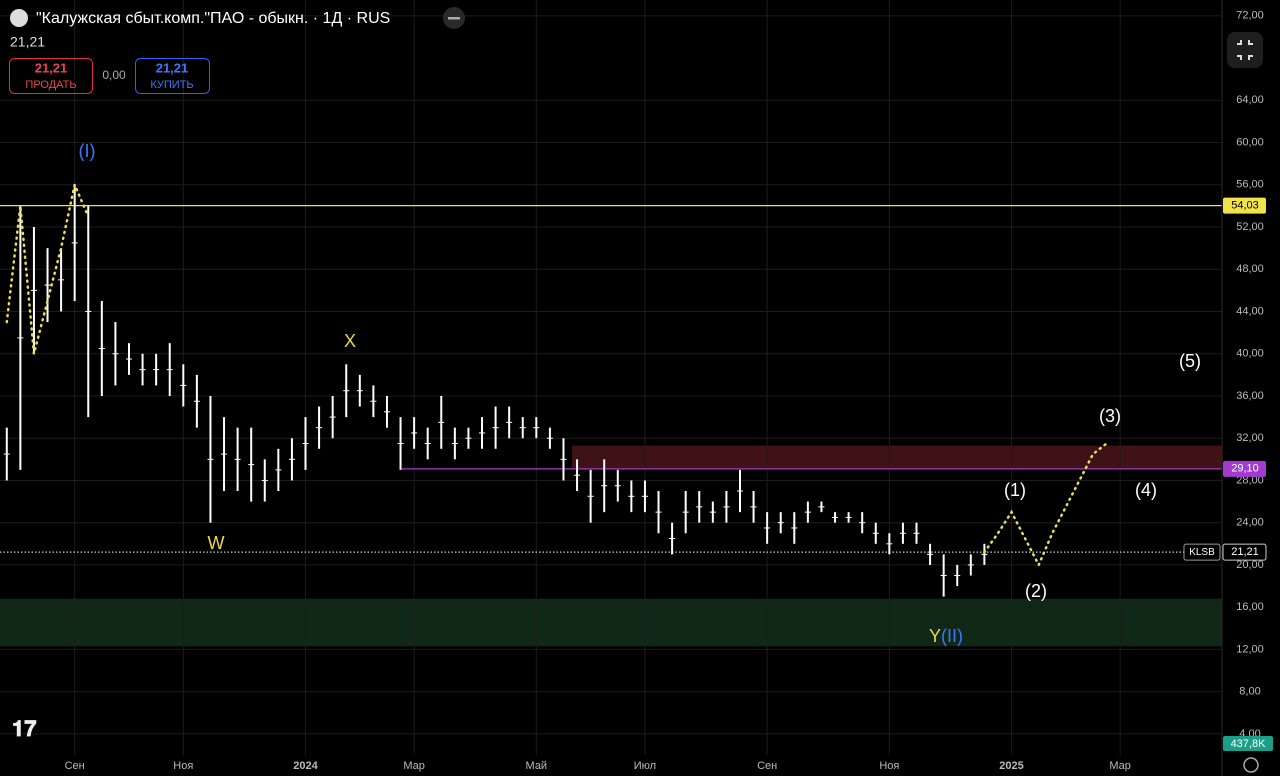  What do you see at coordinates (50, 85) in the screenshot?
I see `sell-label: ПРОДАТЬ` at bounding box center [50, 85].